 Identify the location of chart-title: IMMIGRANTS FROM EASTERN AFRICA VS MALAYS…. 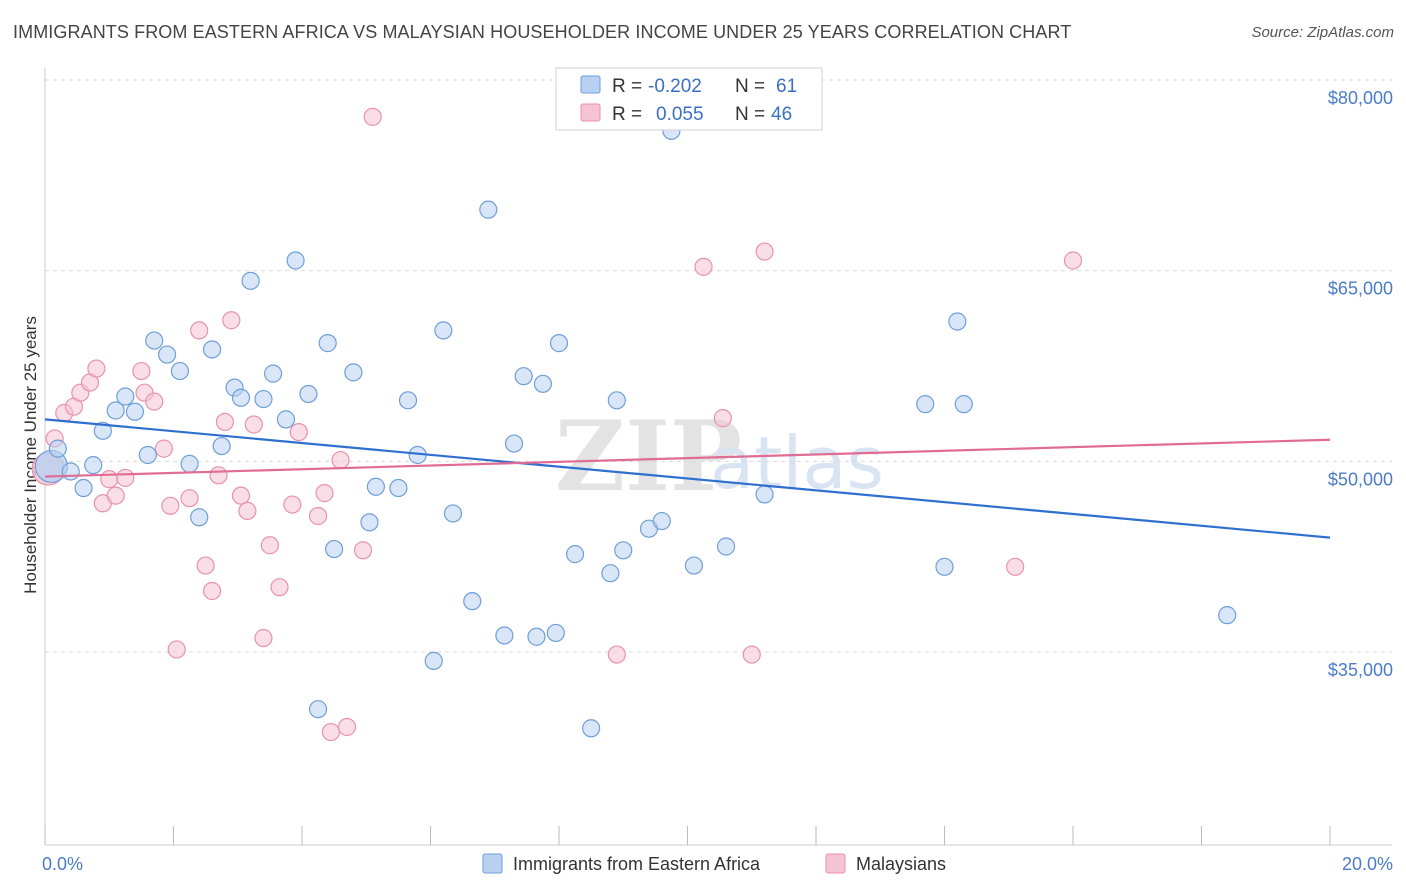
(542, 32).